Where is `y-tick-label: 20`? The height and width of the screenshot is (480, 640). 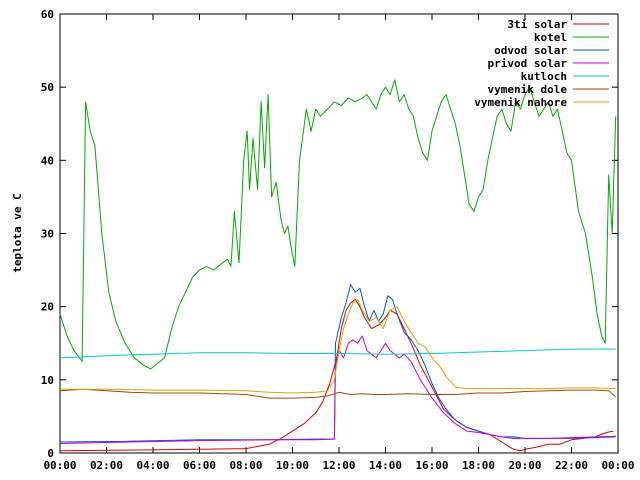
y-tick-label: 20 is located at coordinates (47, 307).